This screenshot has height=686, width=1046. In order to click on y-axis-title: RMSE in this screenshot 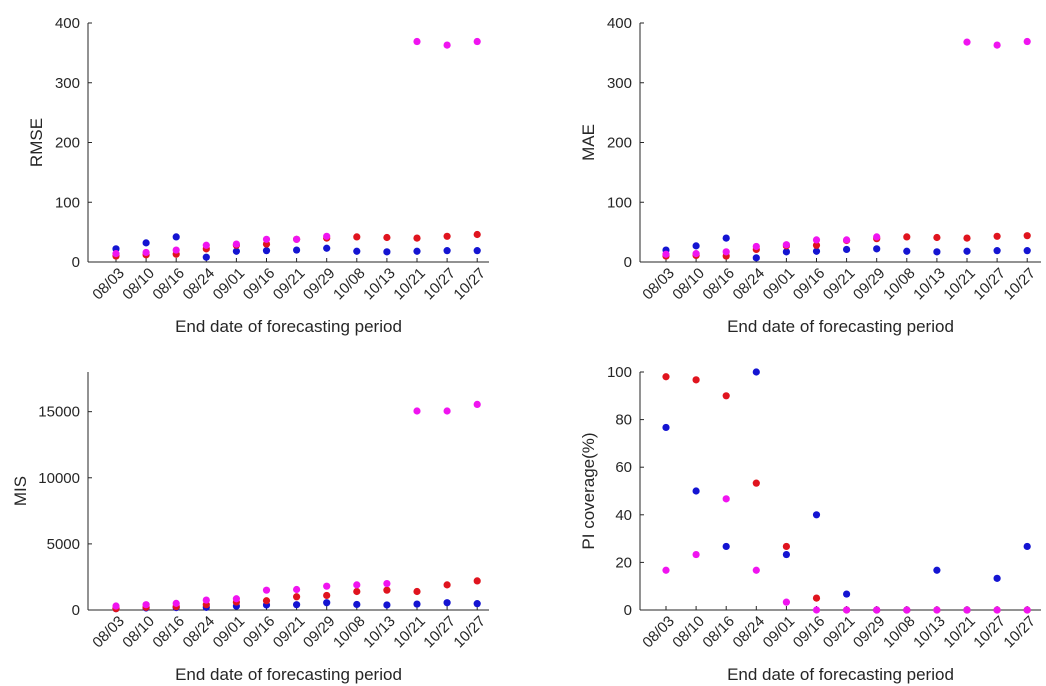, I will do `click(36, 142)`.